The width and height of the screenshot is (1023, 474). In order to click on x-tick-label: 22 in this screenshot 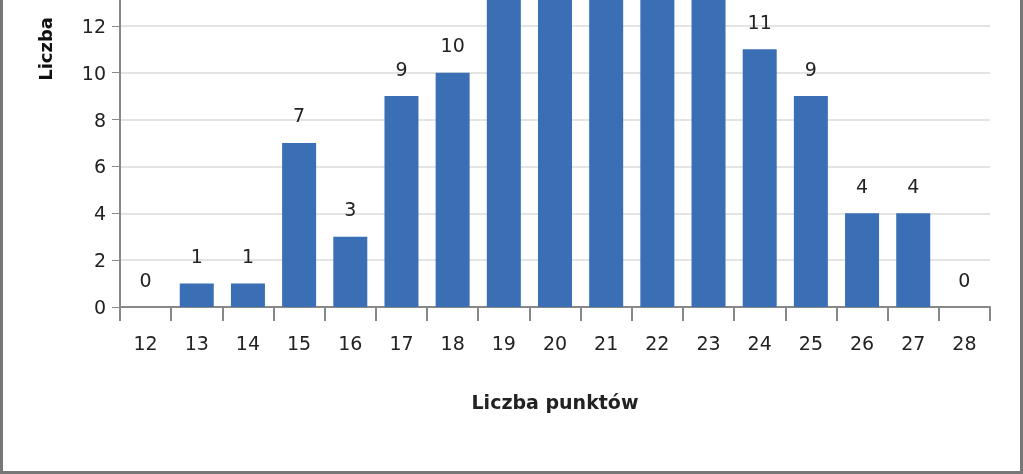, I will do `click(657, 342)`.